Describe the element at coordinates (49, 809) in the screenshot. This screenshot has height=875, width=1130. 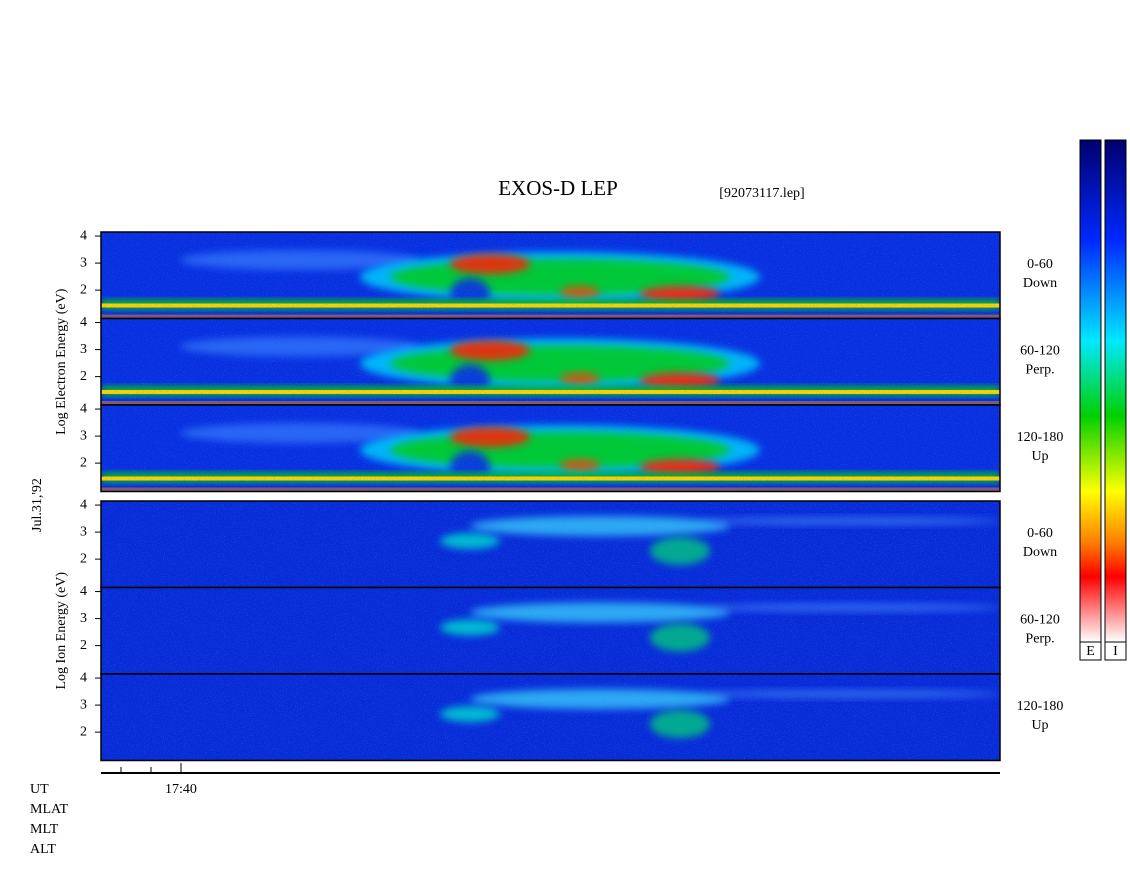
I see `row-label: MLAT` at that location.